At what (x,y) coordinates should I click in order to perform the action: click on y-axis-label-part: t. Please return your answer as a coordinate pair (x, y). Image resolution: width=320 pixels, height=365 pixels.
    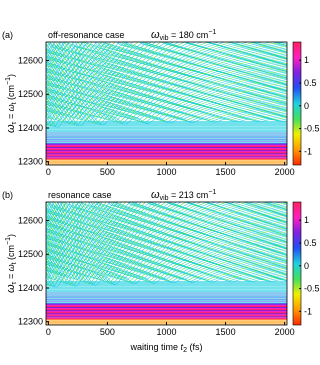
    Looking at the image, I should click on (14, 263).